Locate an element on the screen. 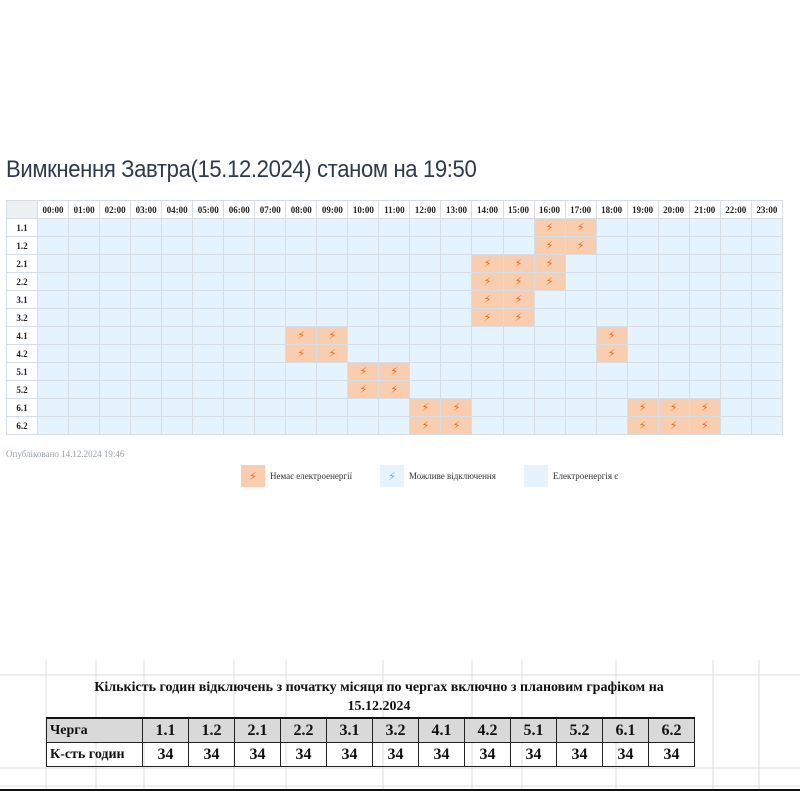 The width and height of the screenshot is (800, 800). queue-row: 4.2 ⚡ ⚡ ⚡ is located at coordinates (394, 353).